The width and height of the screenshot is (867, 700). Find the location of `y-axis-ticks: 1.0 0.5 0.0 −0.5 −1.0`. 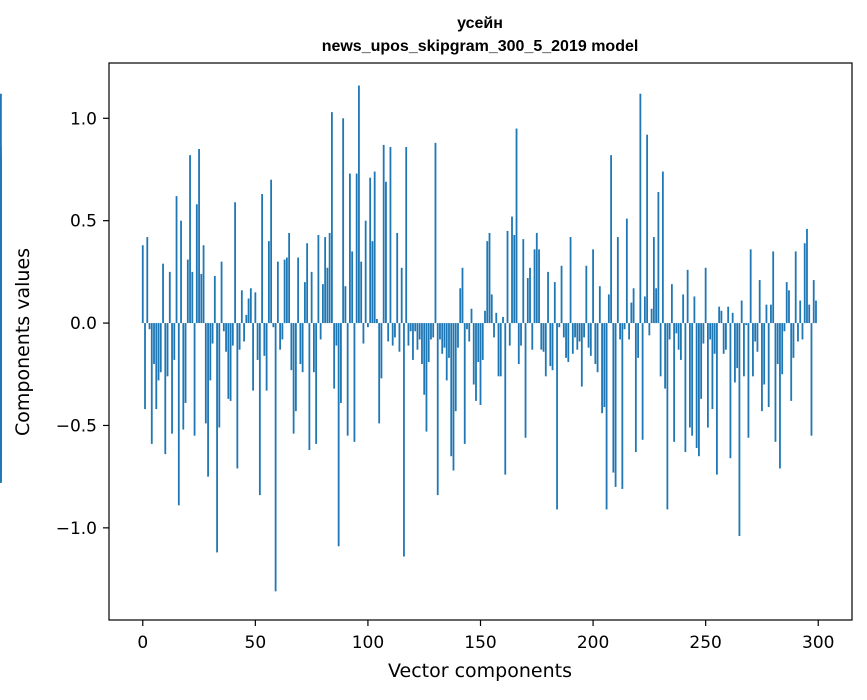

y-axis-ticks: 1.0 0.5 0.0 −0.5 −1.0 is located at coordinates (82, 324).